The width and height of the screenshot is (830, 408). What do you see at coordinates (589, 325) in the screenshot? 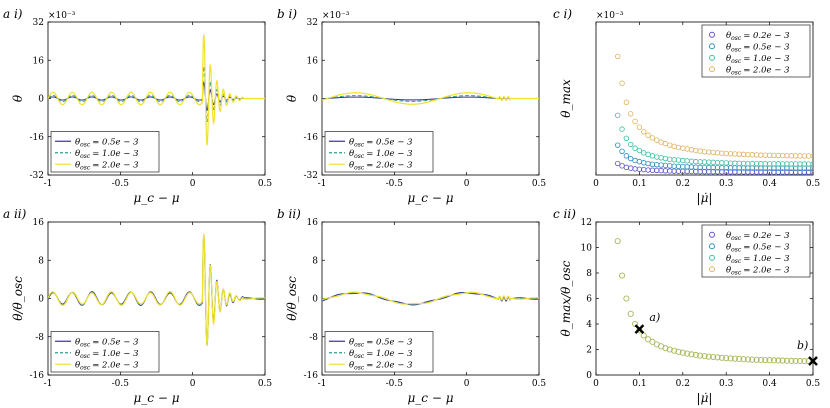
I see `y-tick-label: 4` at bounding box center [589, 325].